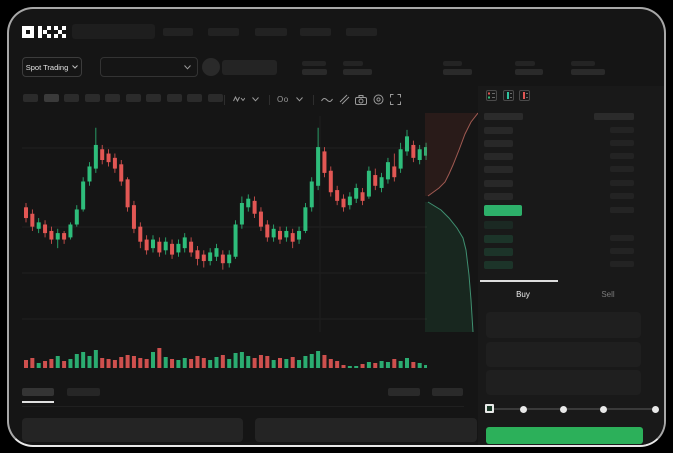  I want to click on bid-amount-bar, so click(622, 251).